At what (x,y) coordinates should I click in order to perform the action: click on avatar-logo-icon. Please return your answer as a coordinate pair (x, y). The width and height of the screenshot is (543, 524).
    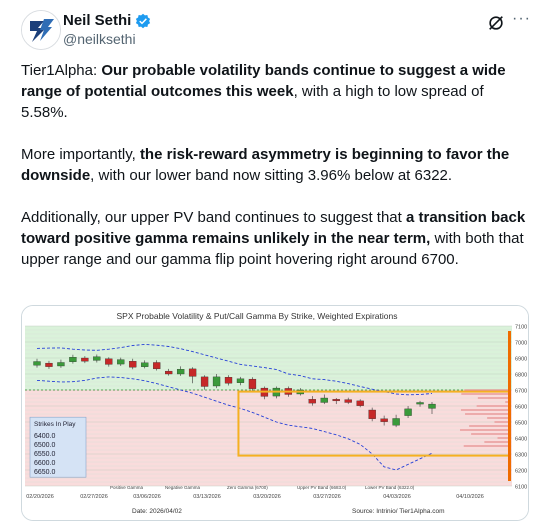
    Looking at the image, I should click on (41, 30).